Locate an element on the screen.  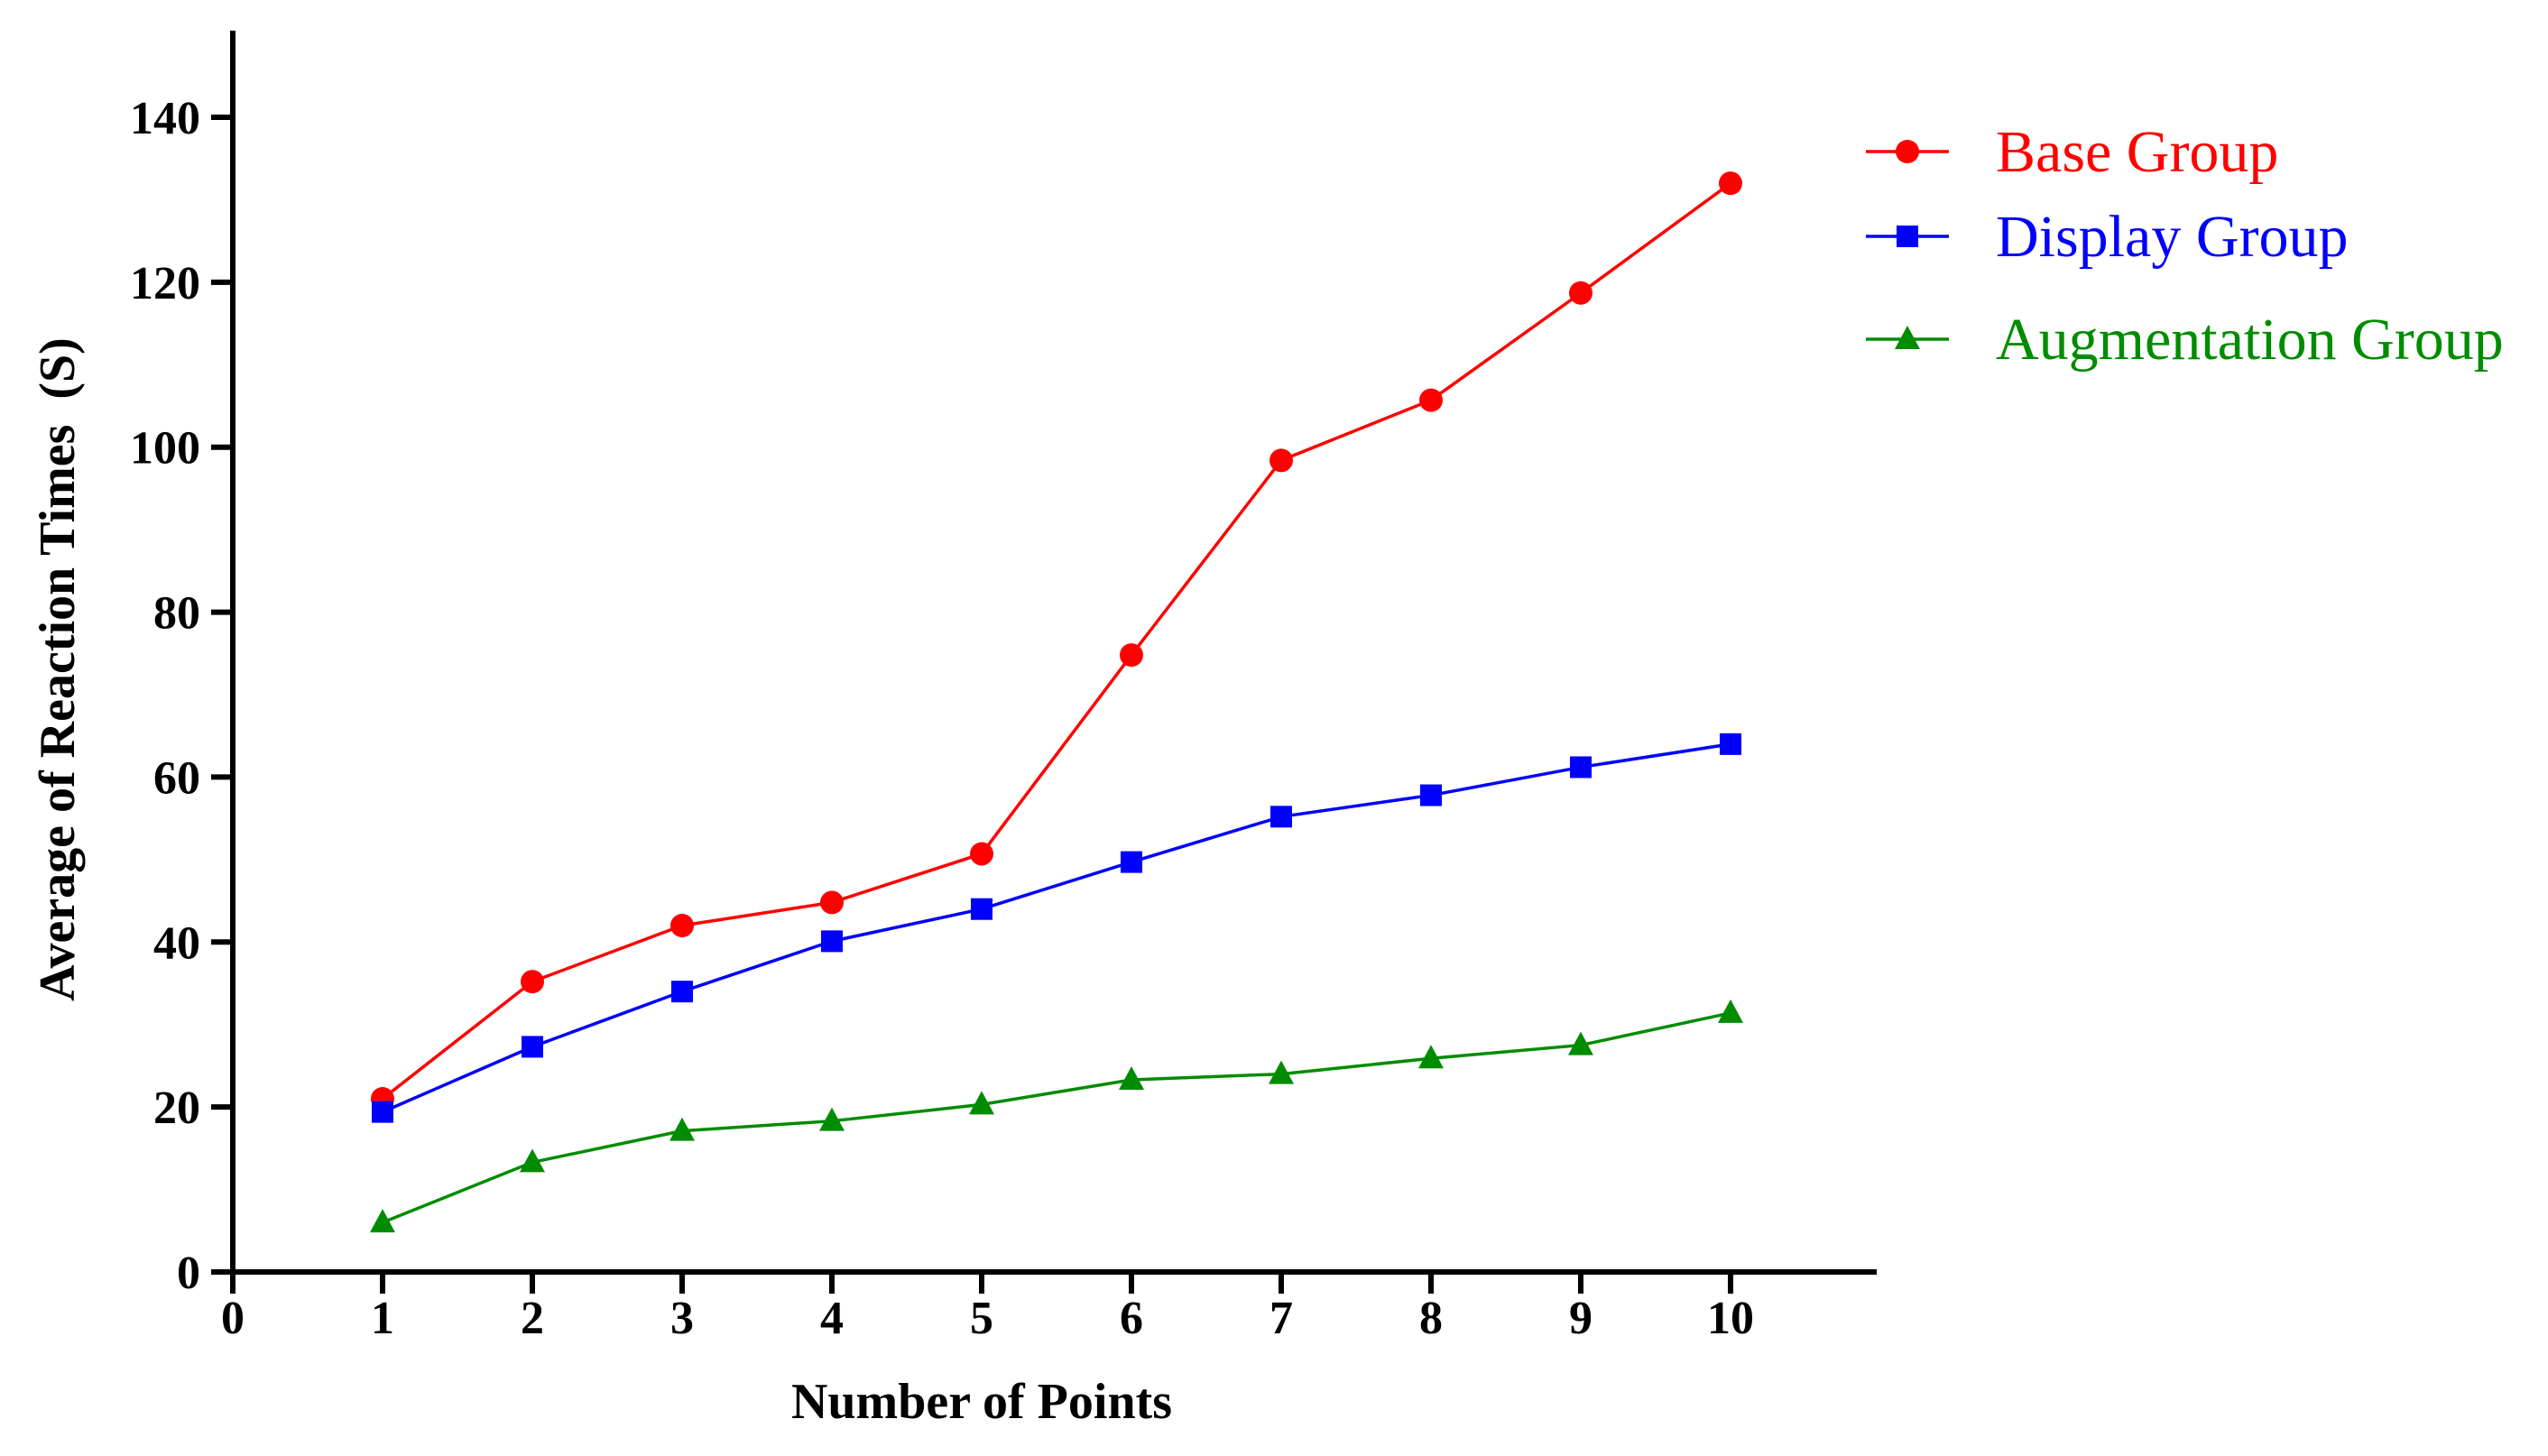
x-tick-label: 9 is located at coordinates (1580, 1318).